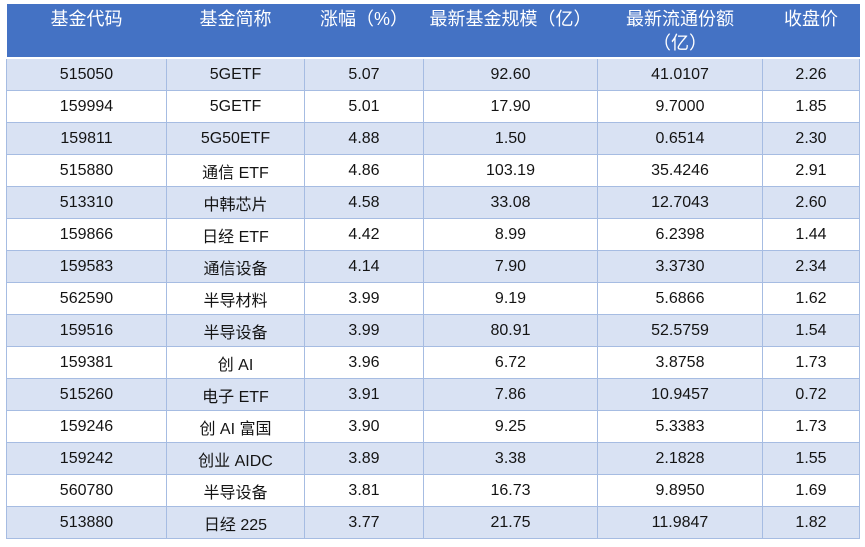  I want to click on header-fund-name: 基金简称, so click(235, 31).